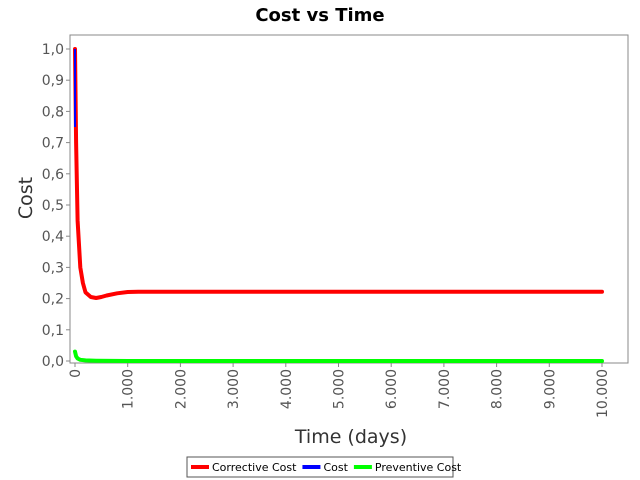  What do you see at coordinates (418, 467) in the screenshot?
I see `legend-entry-preventive-cost: Preventive Cost` at bounding box center [418, 467].